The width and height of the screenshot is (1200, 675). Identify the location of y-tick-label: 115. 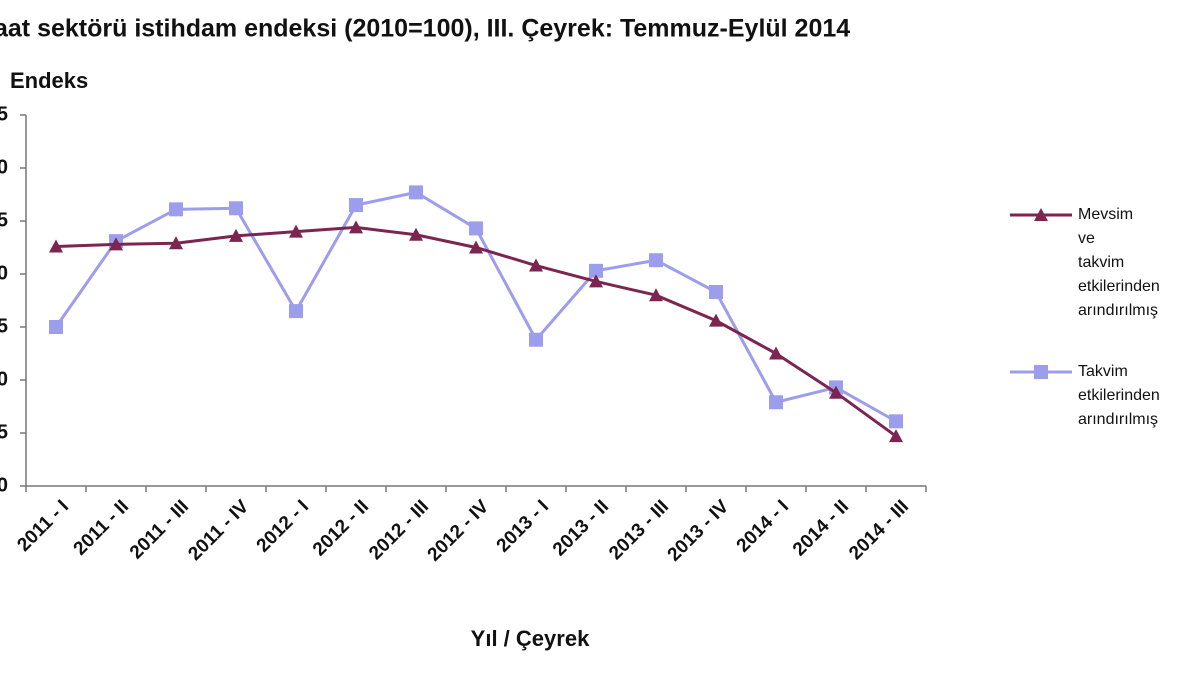
(4, 220).